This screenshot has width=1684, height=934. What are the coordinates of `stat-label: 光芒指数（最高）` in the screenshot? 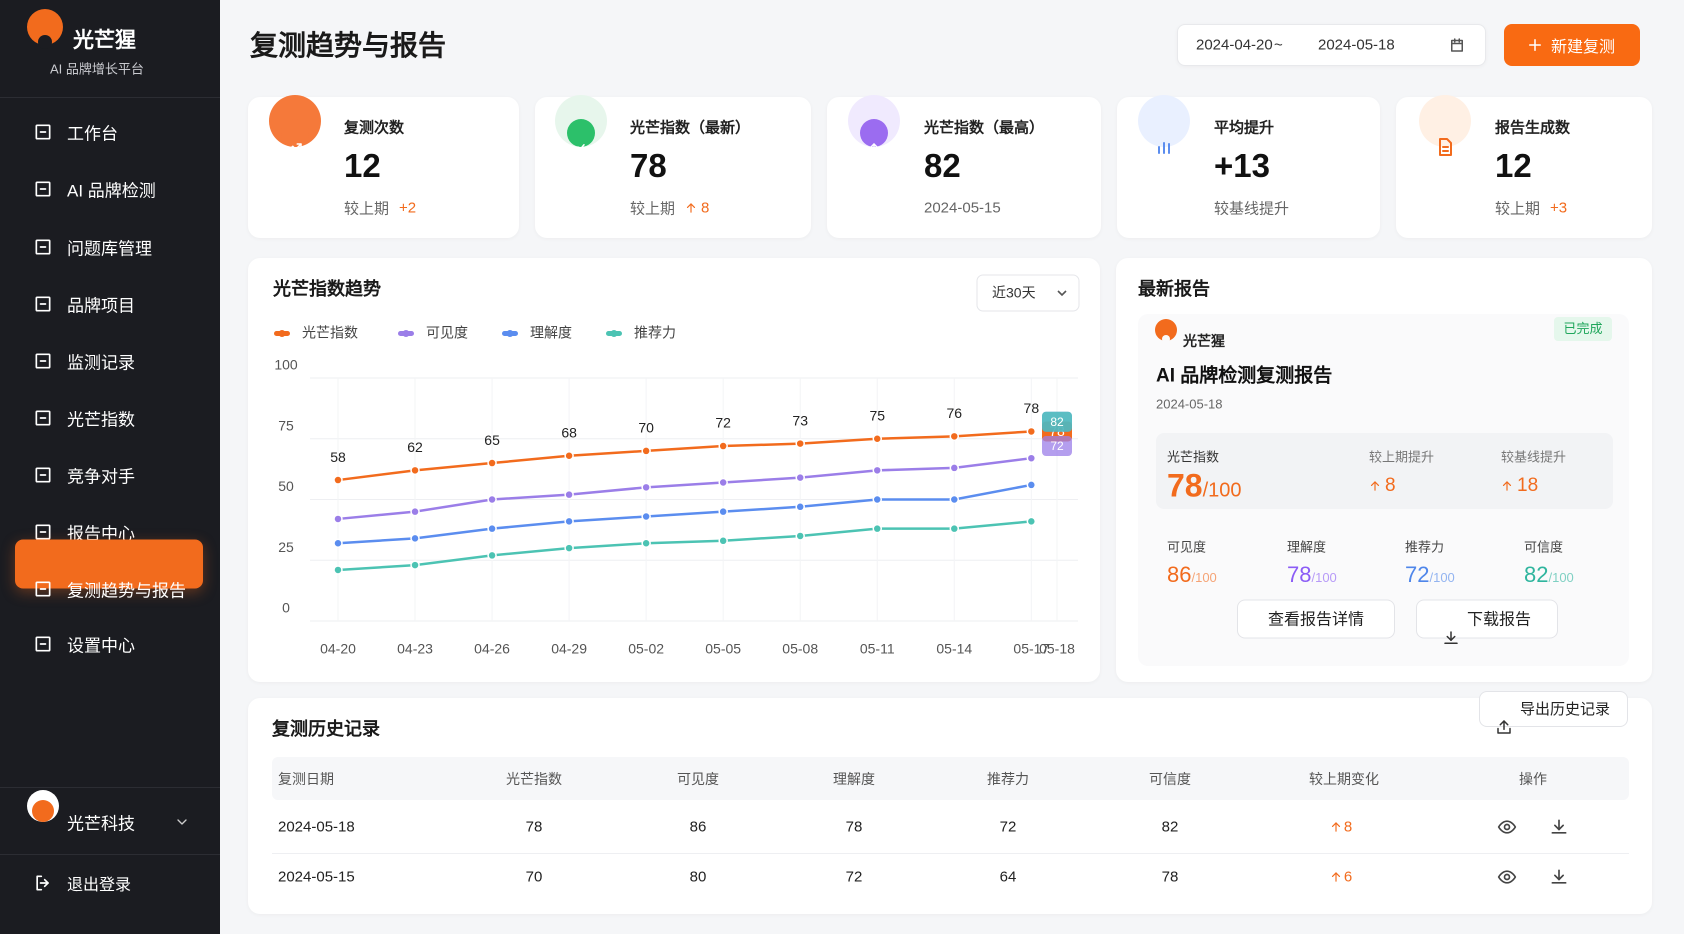 It's located at (984, 128).